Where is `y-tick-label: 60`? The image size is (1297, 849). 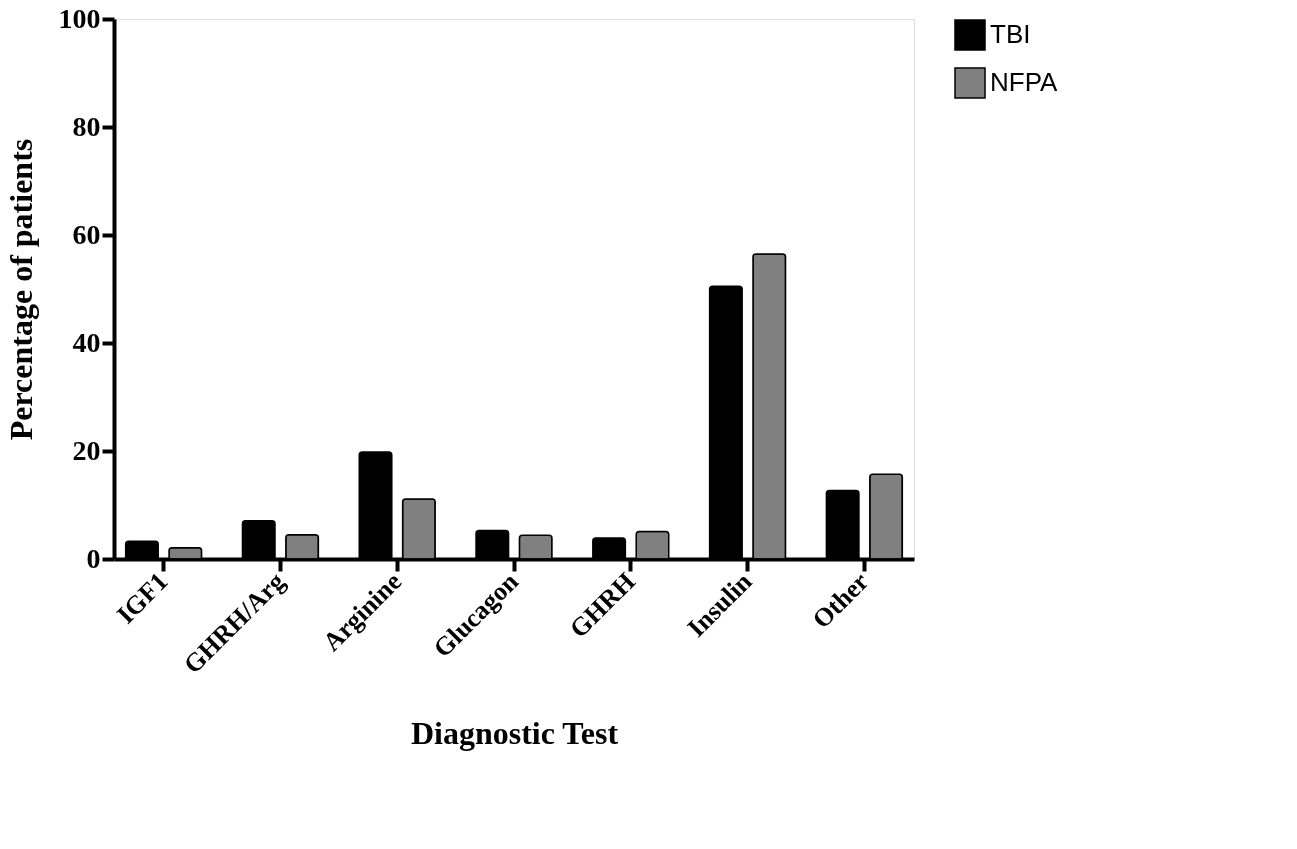
y-tick-label: 60 is located at coordinates (86, 234).